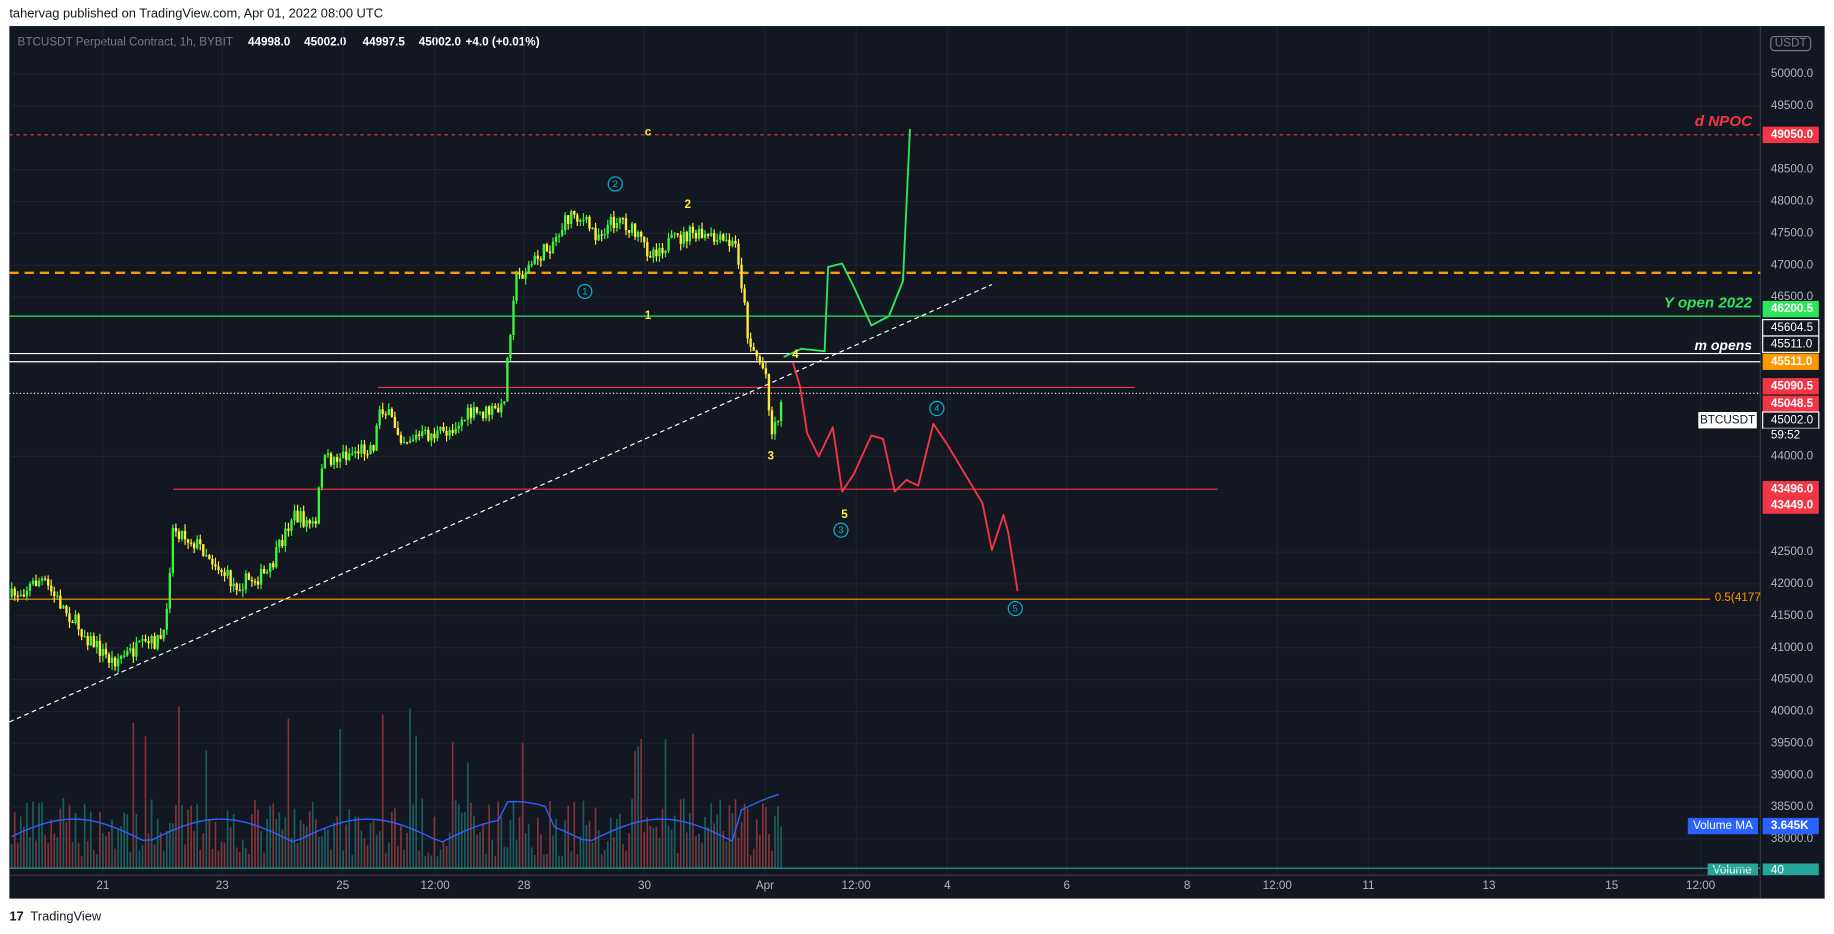 This screenshot has height=934, width=1834. Describe the element at coordinates (1790, 386) in the screenshot. I see `price-label-box` at that location.